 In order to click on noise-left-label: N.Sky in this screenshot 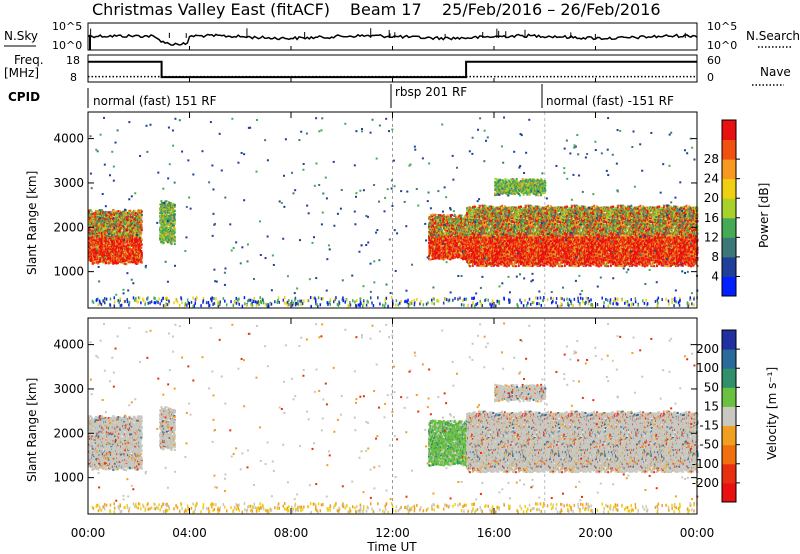, I will do `click(21, 36)`.